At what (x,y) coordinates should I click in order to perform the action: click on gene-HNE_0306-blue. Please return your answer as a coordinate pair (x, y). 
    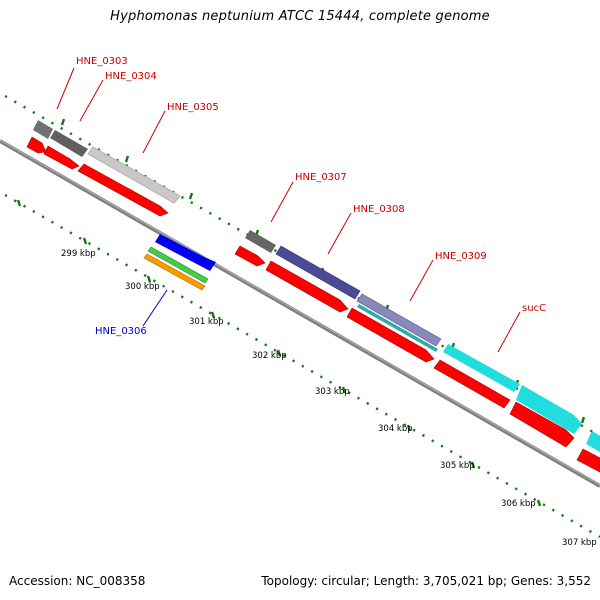
    Looking at the image, I should click on (185, 252).